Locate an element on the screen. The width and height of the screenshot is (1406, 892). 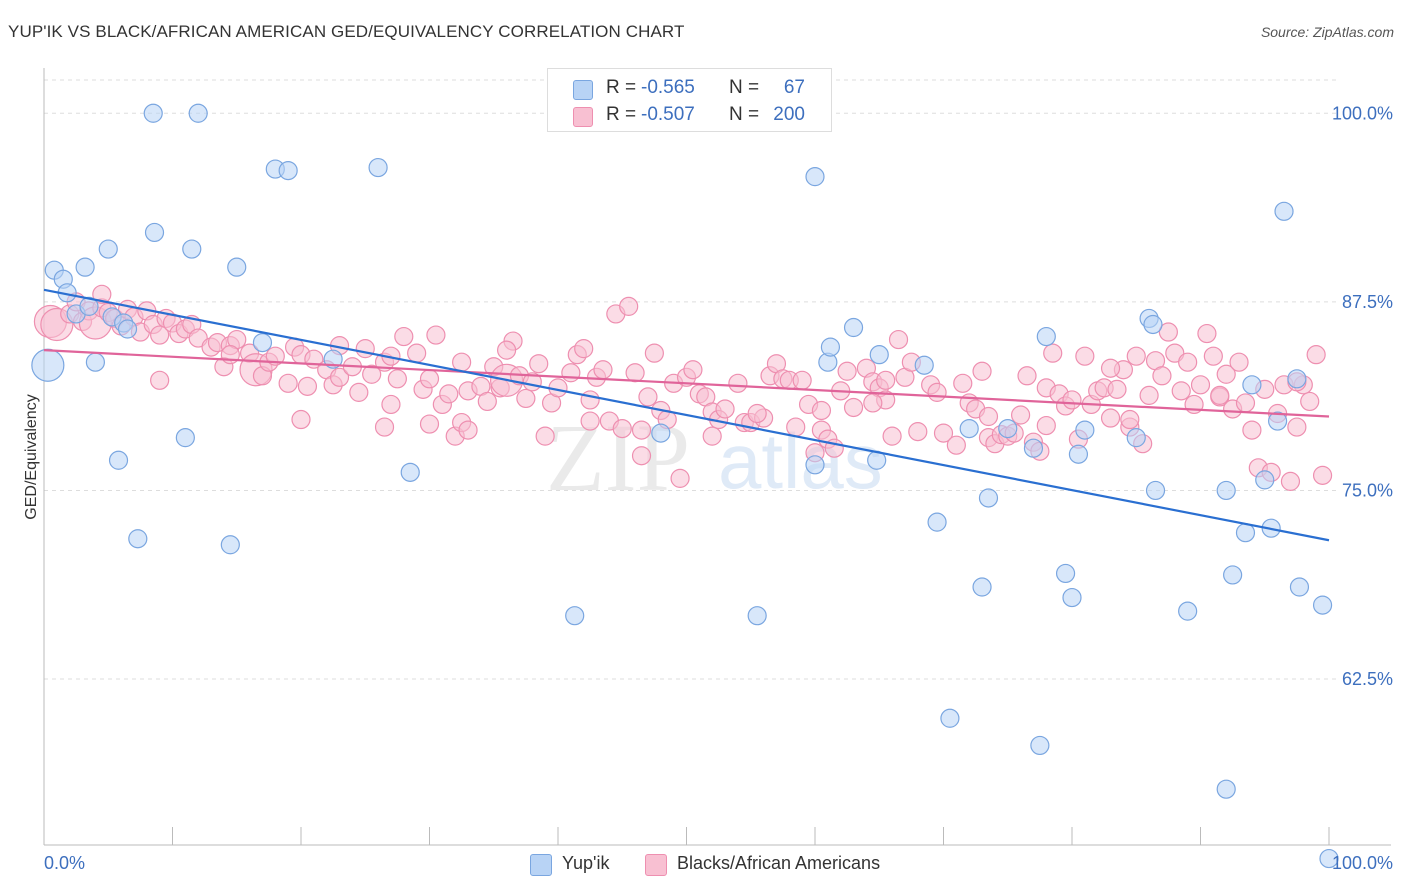
legend-swatch-yupik is located at coordinates (583, 90).